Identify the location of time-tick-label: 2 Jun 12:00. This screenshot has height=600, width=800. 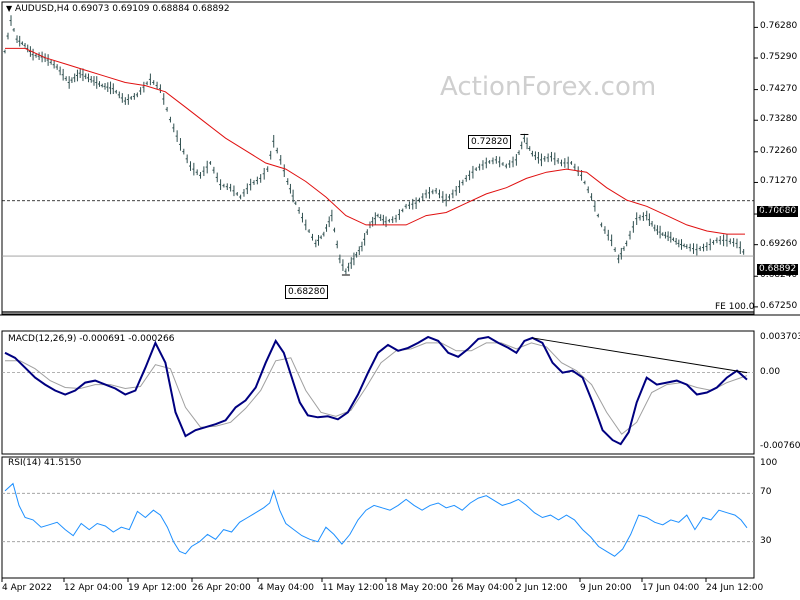
(542, 588).